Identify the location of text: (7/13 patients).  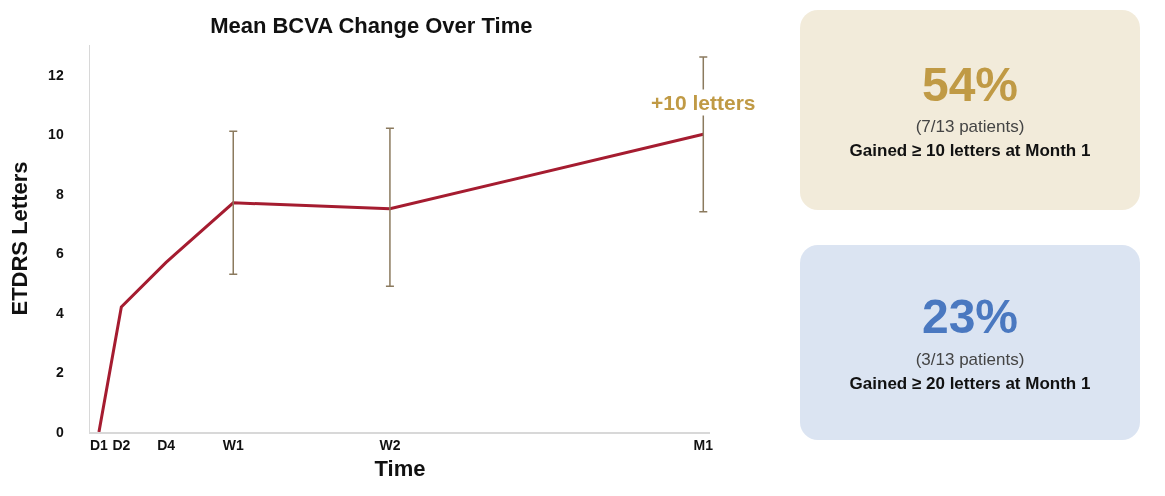
(970, 127).